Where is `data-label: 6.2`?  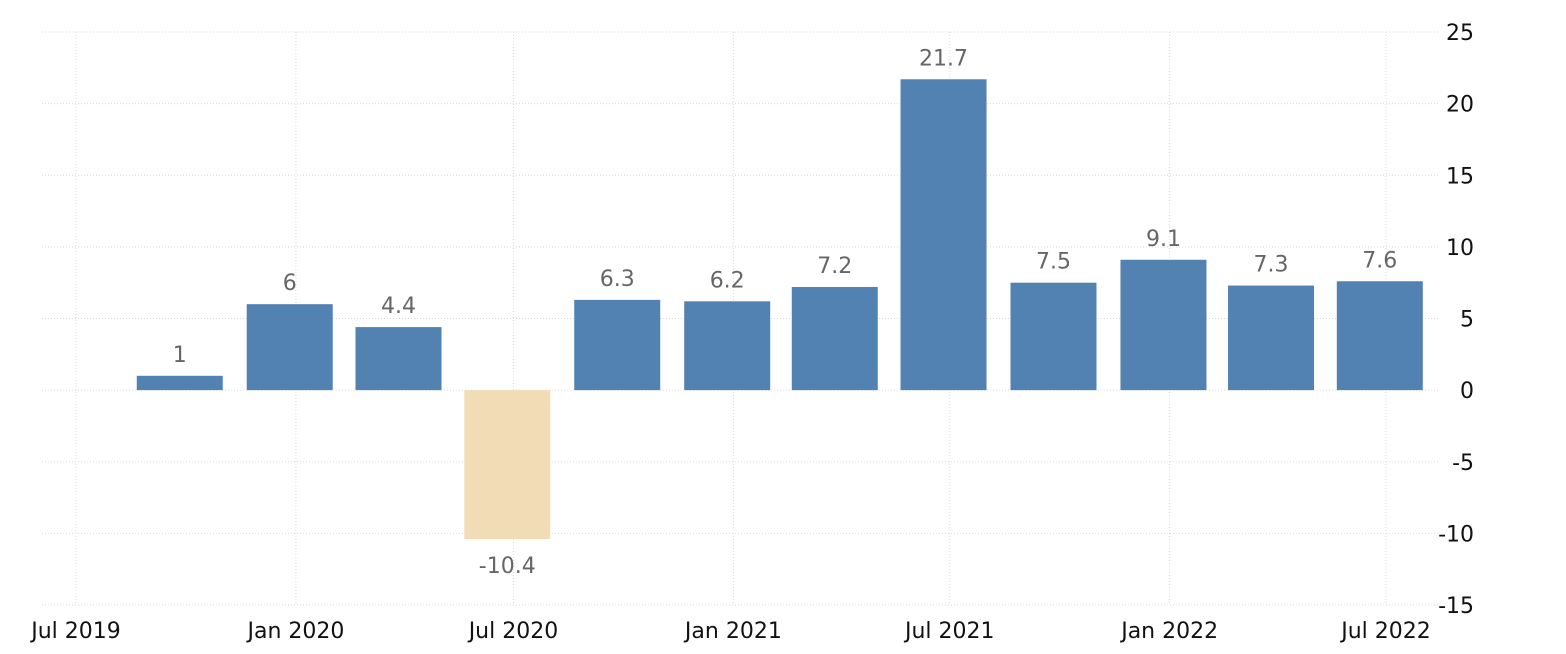
data-label: 6.2 is located at coordinates (727, 280).